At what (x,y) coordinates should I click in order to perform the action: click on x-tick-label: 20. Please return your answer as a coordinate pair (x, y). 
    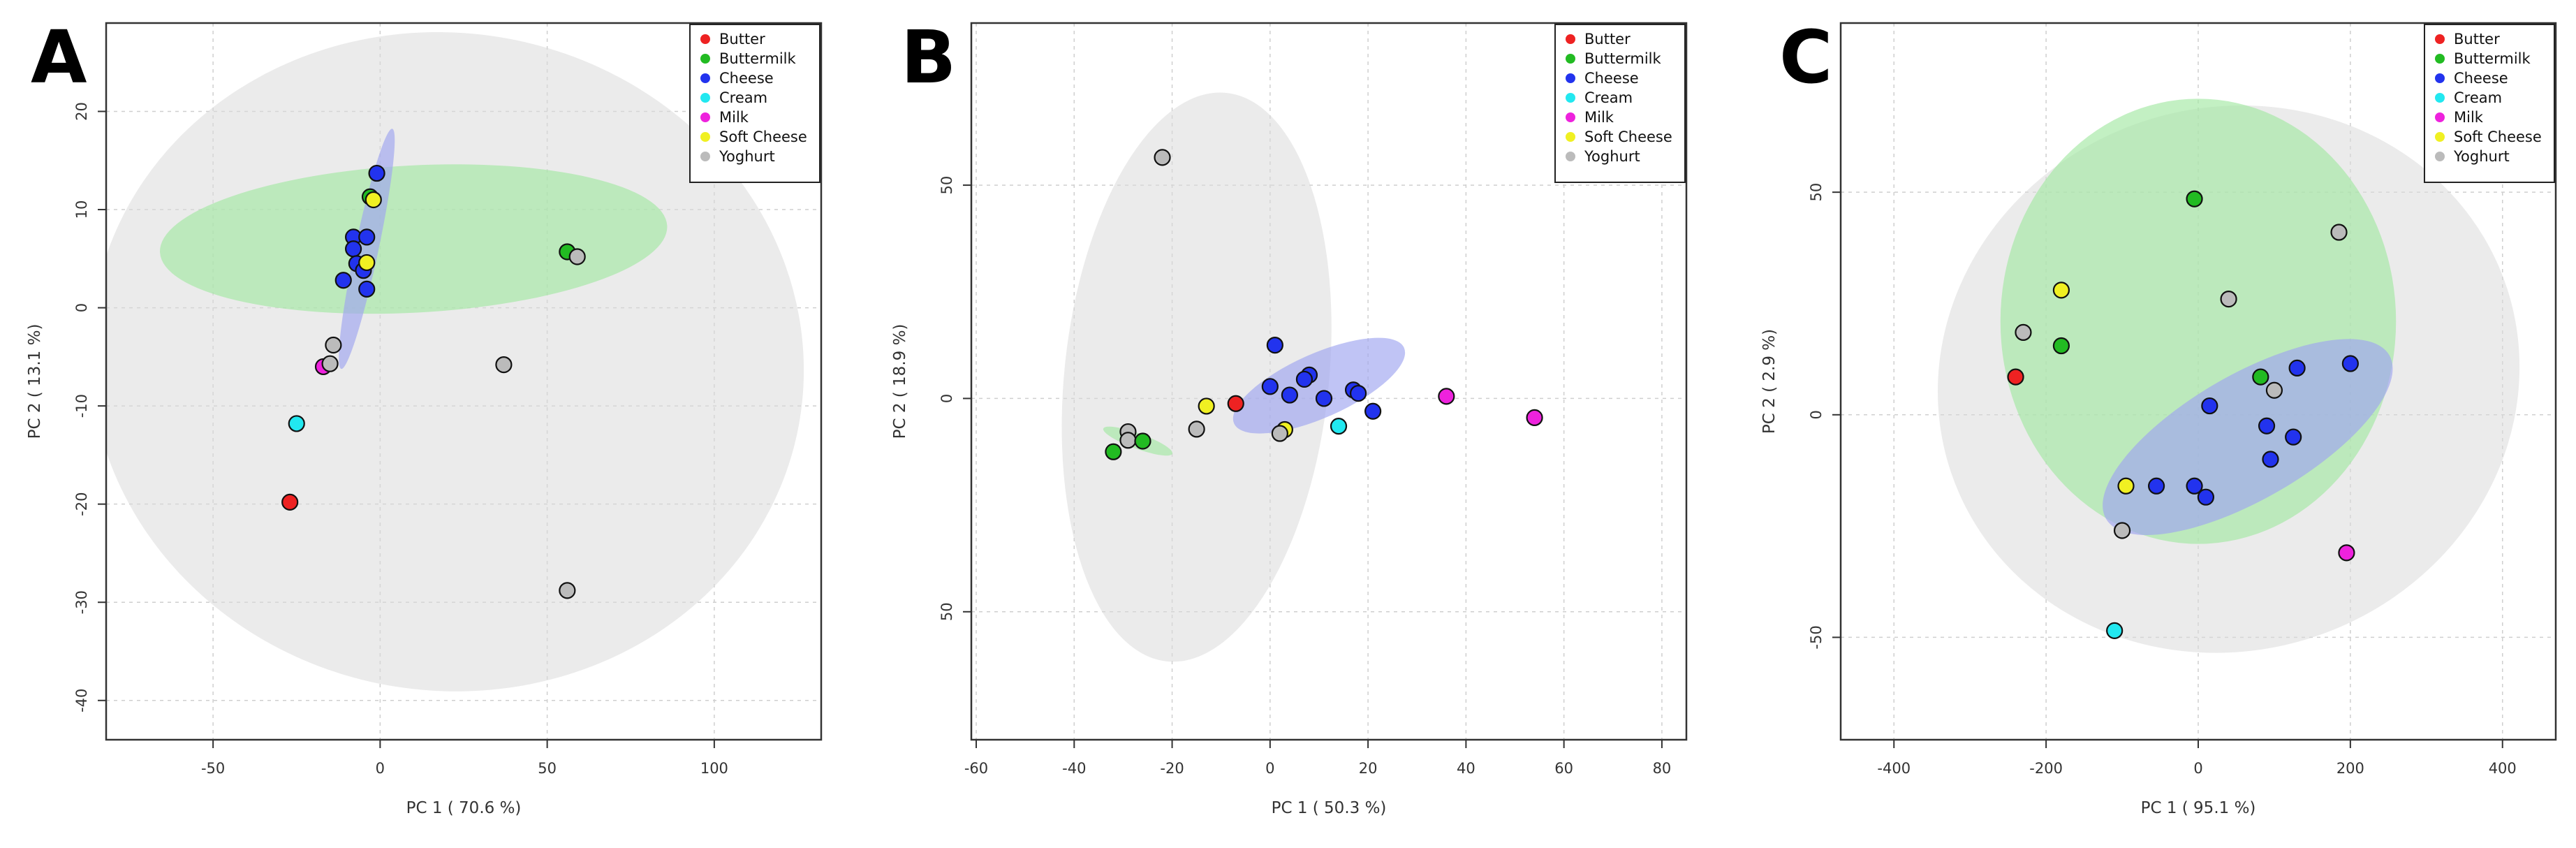
    Looking at the image, I should click on (1368, 768).